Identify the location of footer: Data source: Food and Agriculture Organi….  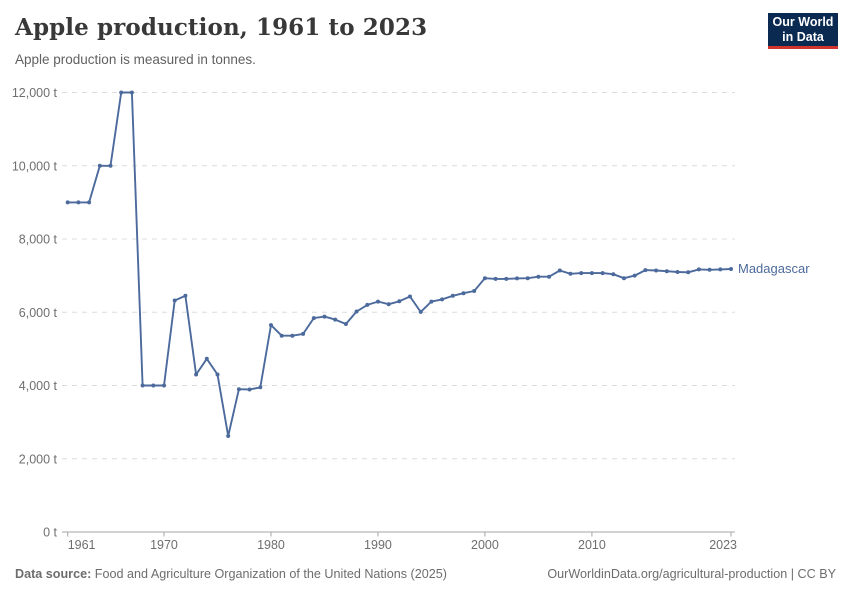
(425, 574).